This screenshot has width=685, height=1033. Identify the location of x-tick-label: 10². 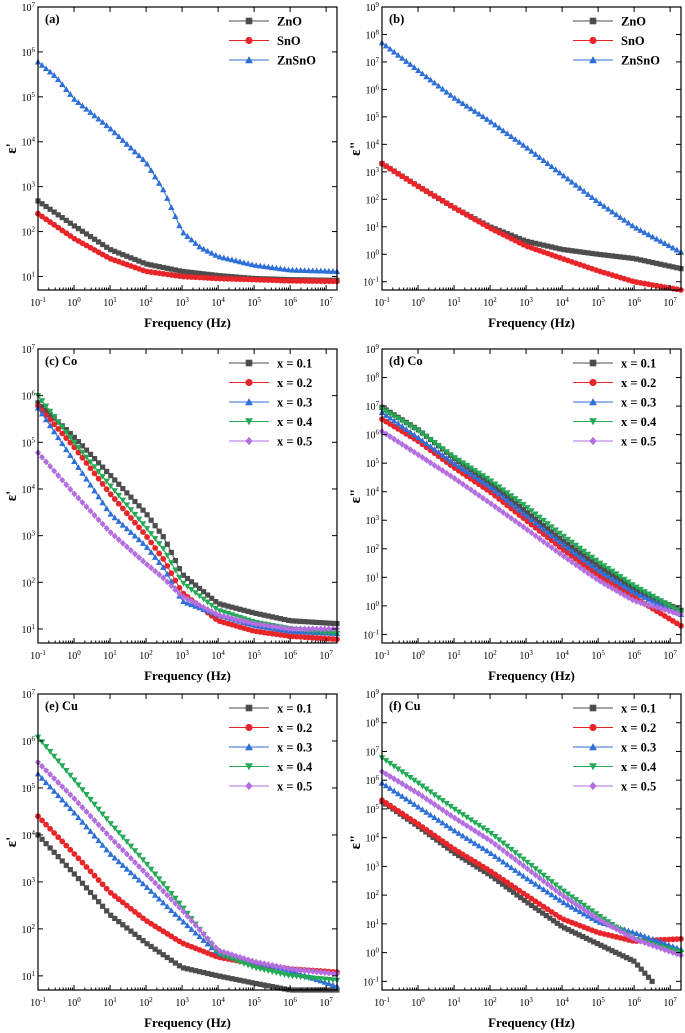
(146, 1002).